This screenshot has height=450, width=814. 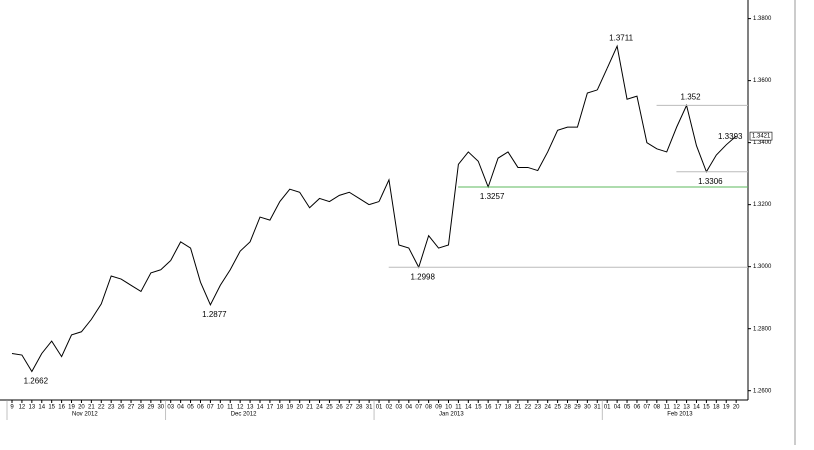 I want to click on annotation: 1.2877, so click(x=214, y=314).